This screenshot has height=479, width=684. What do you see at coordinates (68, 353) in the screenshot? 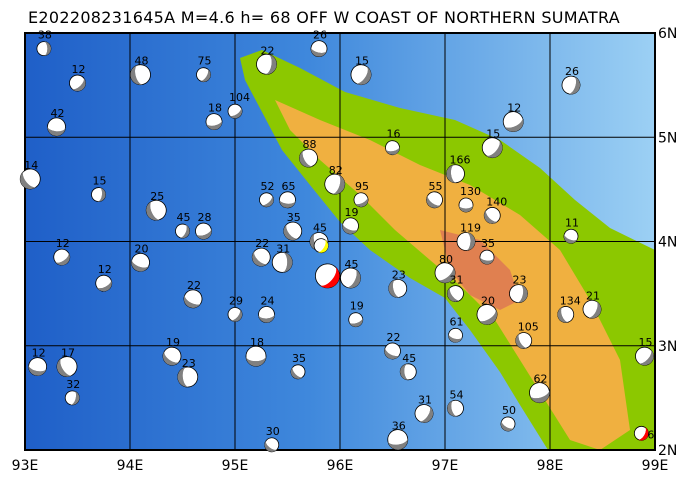
I see `depth-label: 17` at bounding box center [68, 353].